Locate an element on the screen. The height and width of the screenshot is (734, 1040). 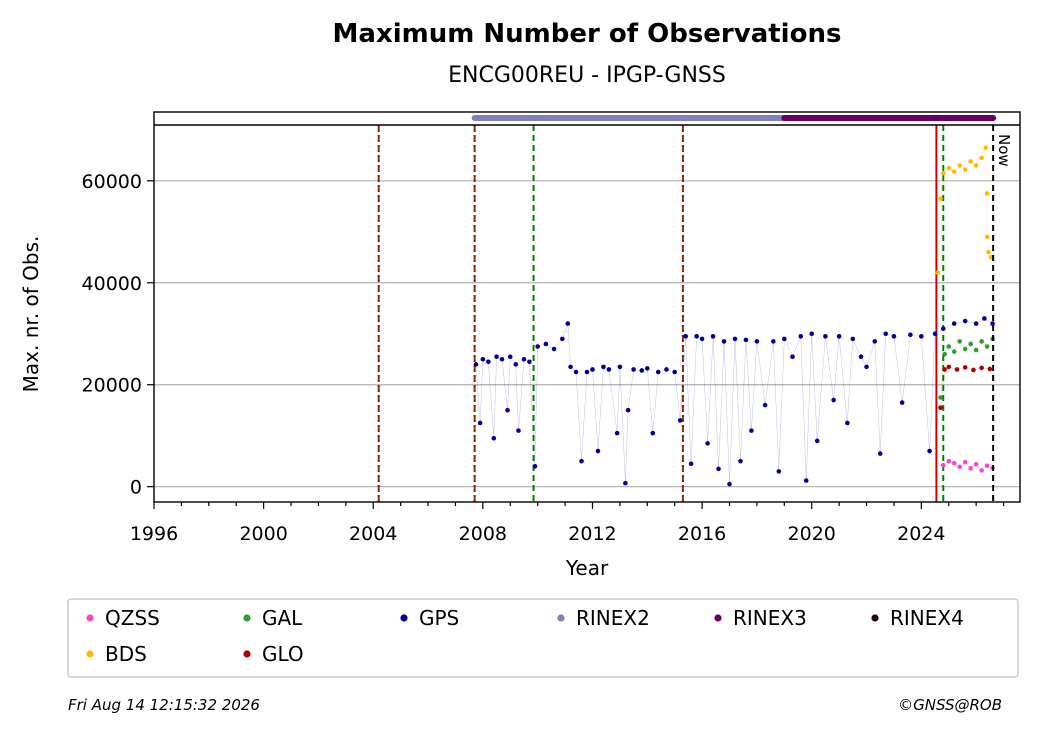
legend-marker-qzss is located at coordinates (90, 618).